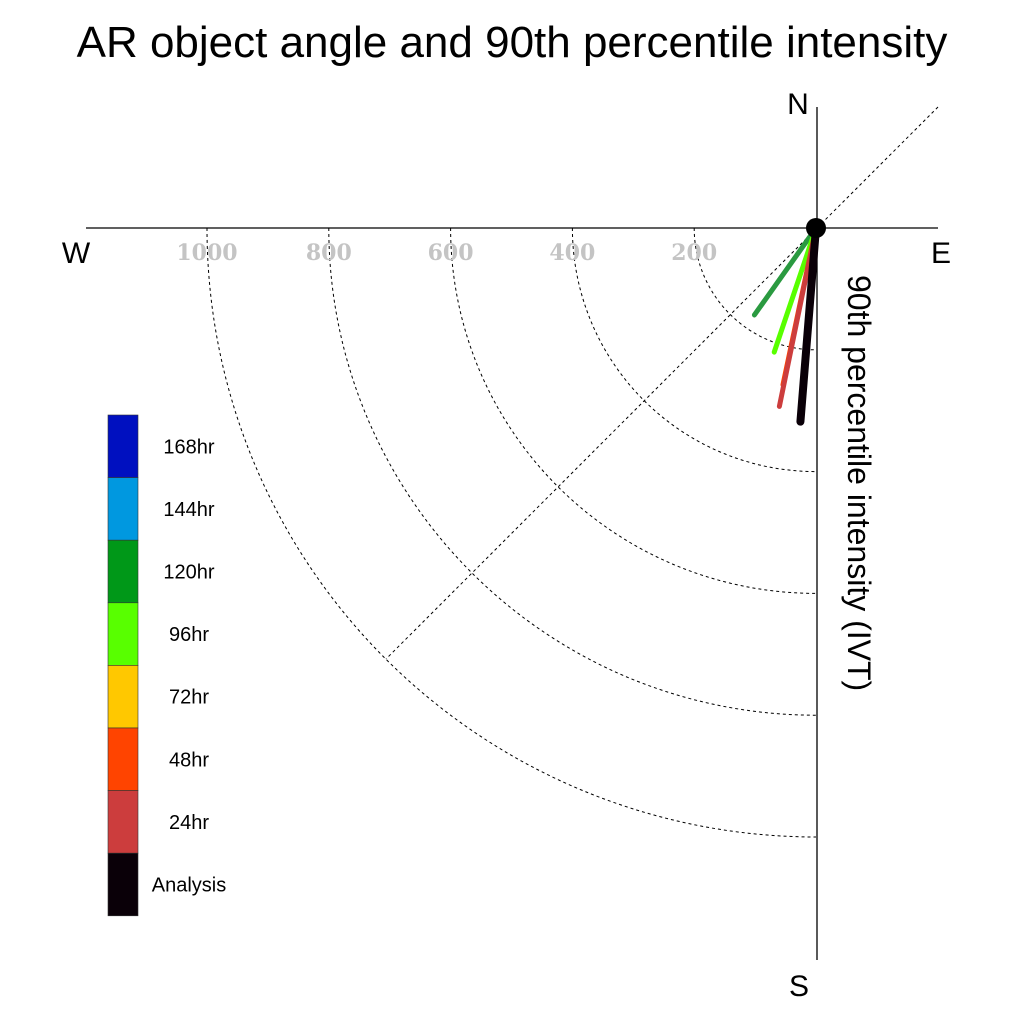 This screenshot has width=1024, height=1024. Describe the element at coordinates (123, 884) in the screenshot. I see `legend-swatch-analysis` at that location.